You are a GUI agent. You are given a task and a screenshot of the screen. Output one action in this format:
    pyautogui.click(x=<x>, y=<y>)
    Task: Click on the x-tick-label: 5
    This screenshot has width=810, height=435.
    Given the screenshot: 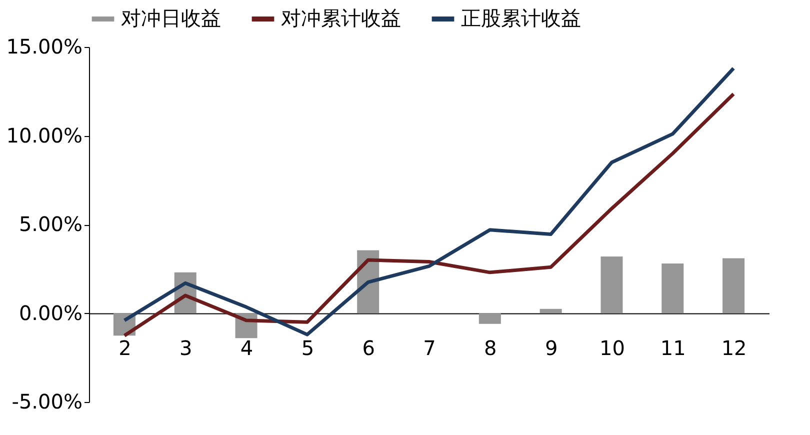 What is the action you would take?
    pyautogui.click(x=307, y=348)
    